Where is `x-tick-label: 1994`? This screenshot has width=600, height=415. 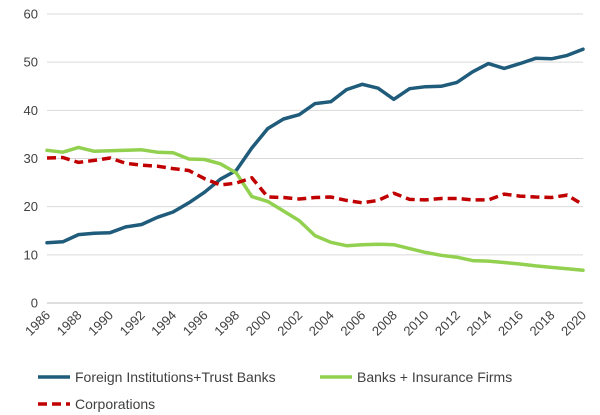
x-tick-label: 1994 is located at coordinates (163, 323).